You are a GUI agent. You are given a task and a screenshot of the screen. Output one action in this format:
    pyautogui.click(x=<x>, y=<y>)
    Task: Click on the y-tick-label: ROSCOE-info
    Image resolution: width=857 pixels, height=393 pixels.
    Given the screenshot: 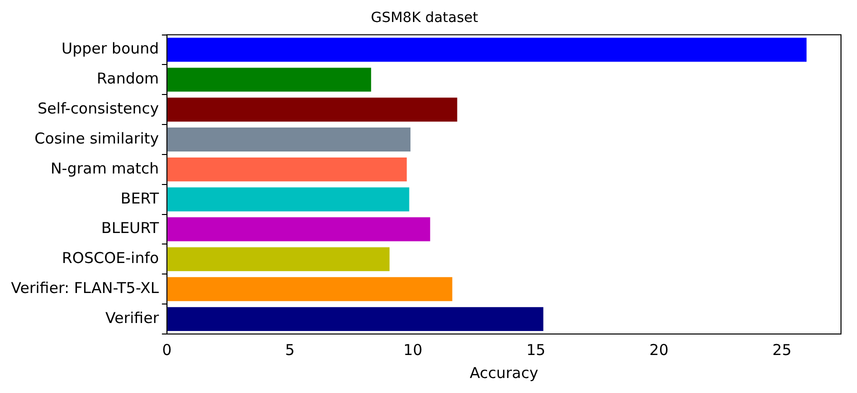 What is the action you would take?
    pyautogui.click(x=110, y=258)
    